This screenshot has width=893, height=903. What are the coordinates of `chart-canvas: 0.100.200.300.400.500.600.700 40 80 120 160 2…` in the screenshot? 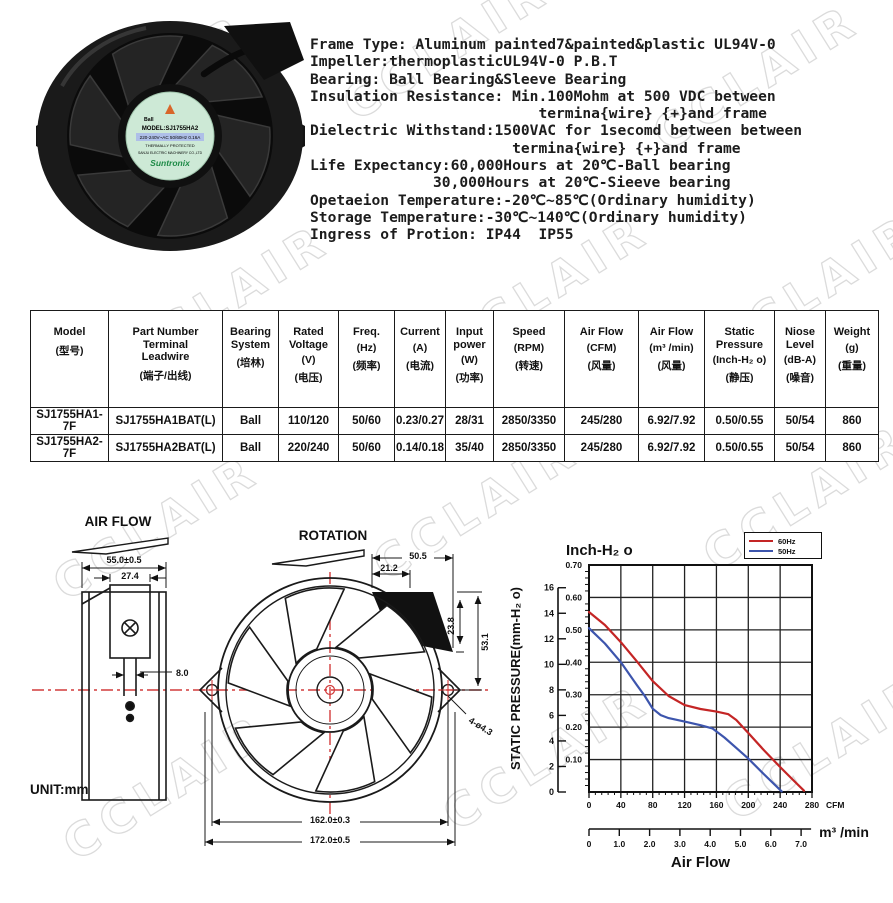 It's located at (688, 715).